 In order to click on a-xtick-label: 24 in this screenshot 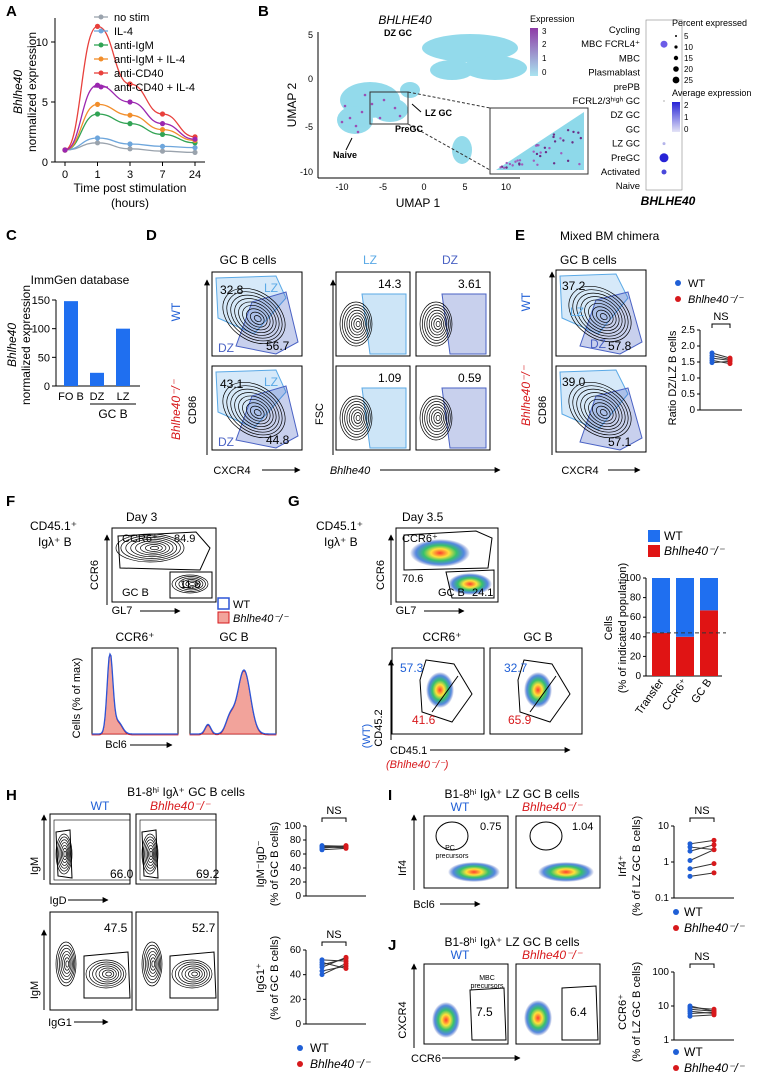, I will do `click(195, 175)`.